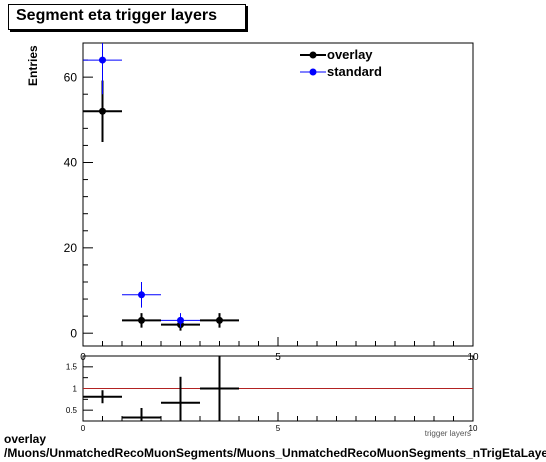 This screenshot has width=546, height=462. I want to click on legend: overlay standard, so click(341, 63).